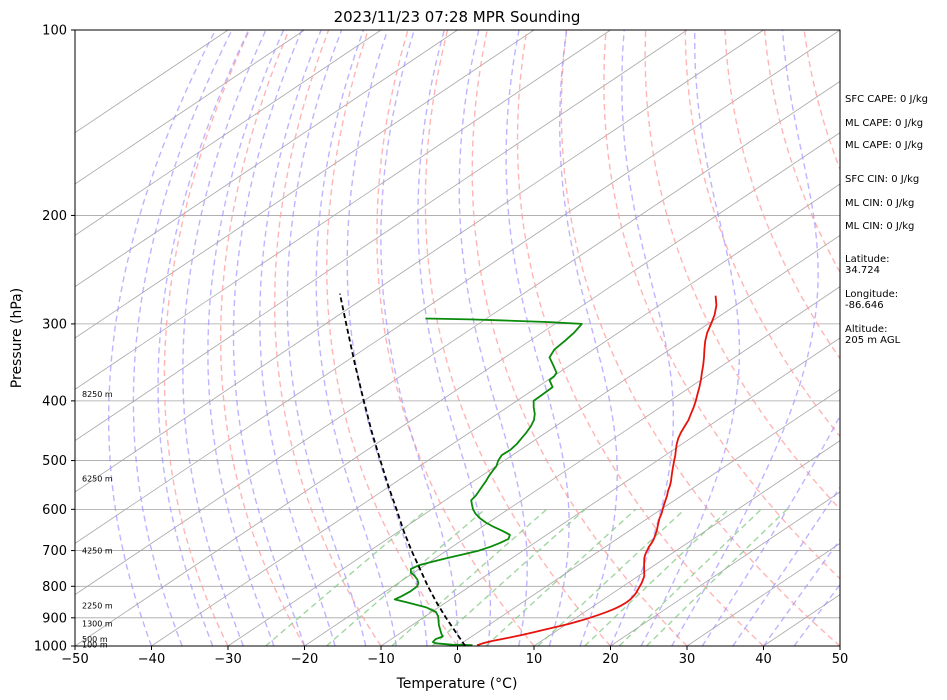  I want to click on x-tick-label: 10, so click(534, 659).